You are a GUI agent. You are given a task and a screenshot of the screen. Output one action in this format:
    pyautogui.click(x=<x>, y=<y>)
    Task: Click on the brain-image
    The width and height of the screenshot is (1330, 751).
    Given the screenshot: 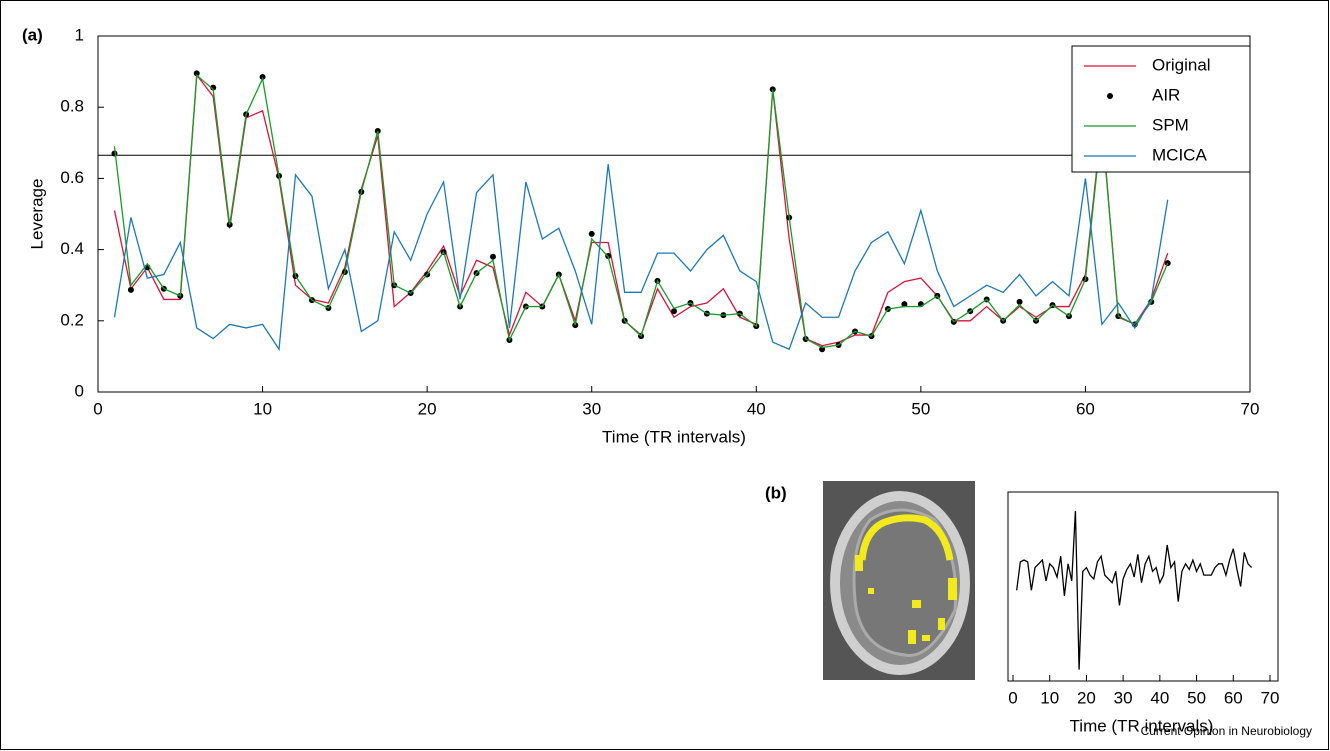 What is the action you would take?
    pyautogui.click(x=899, y=580)
    